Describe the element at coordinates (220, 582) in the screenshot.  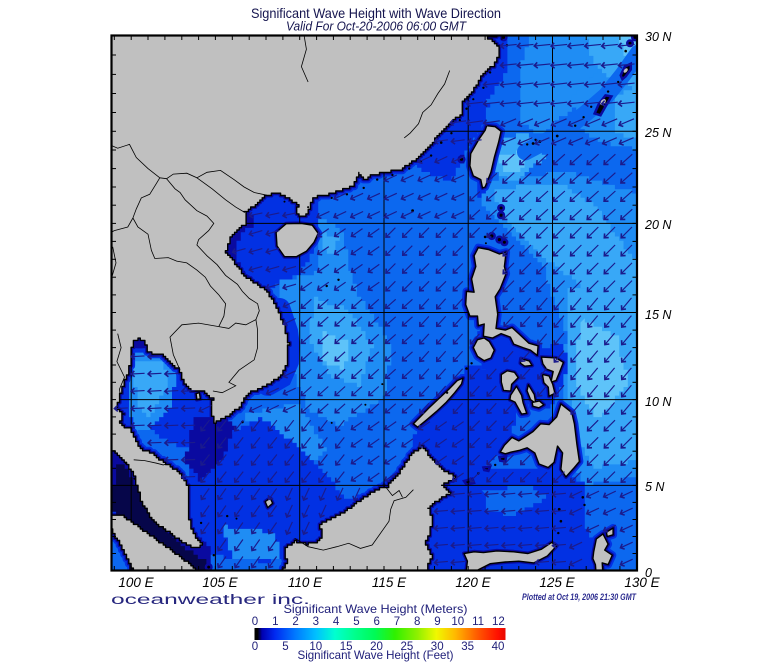
I see `svg-text: 105 E` at that location.